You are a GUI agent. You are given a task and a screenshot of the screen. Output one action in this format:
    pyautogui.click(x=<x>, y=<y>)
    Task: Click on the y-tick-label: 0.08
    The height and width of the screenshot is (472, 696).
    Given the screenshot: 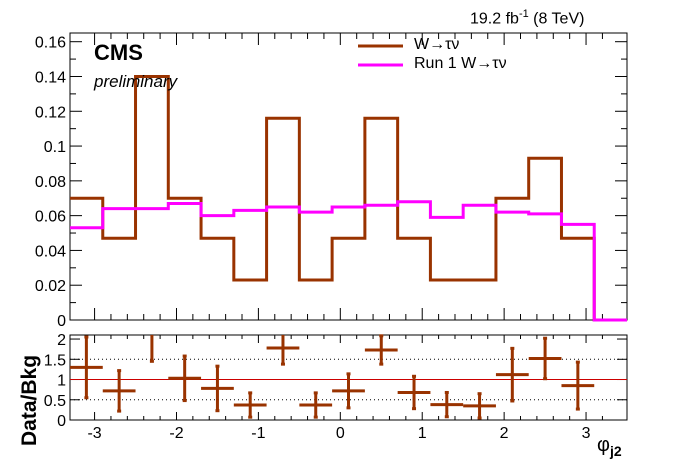 What is the action you would take?
    pyautogui.click(x=50, y=182)
    